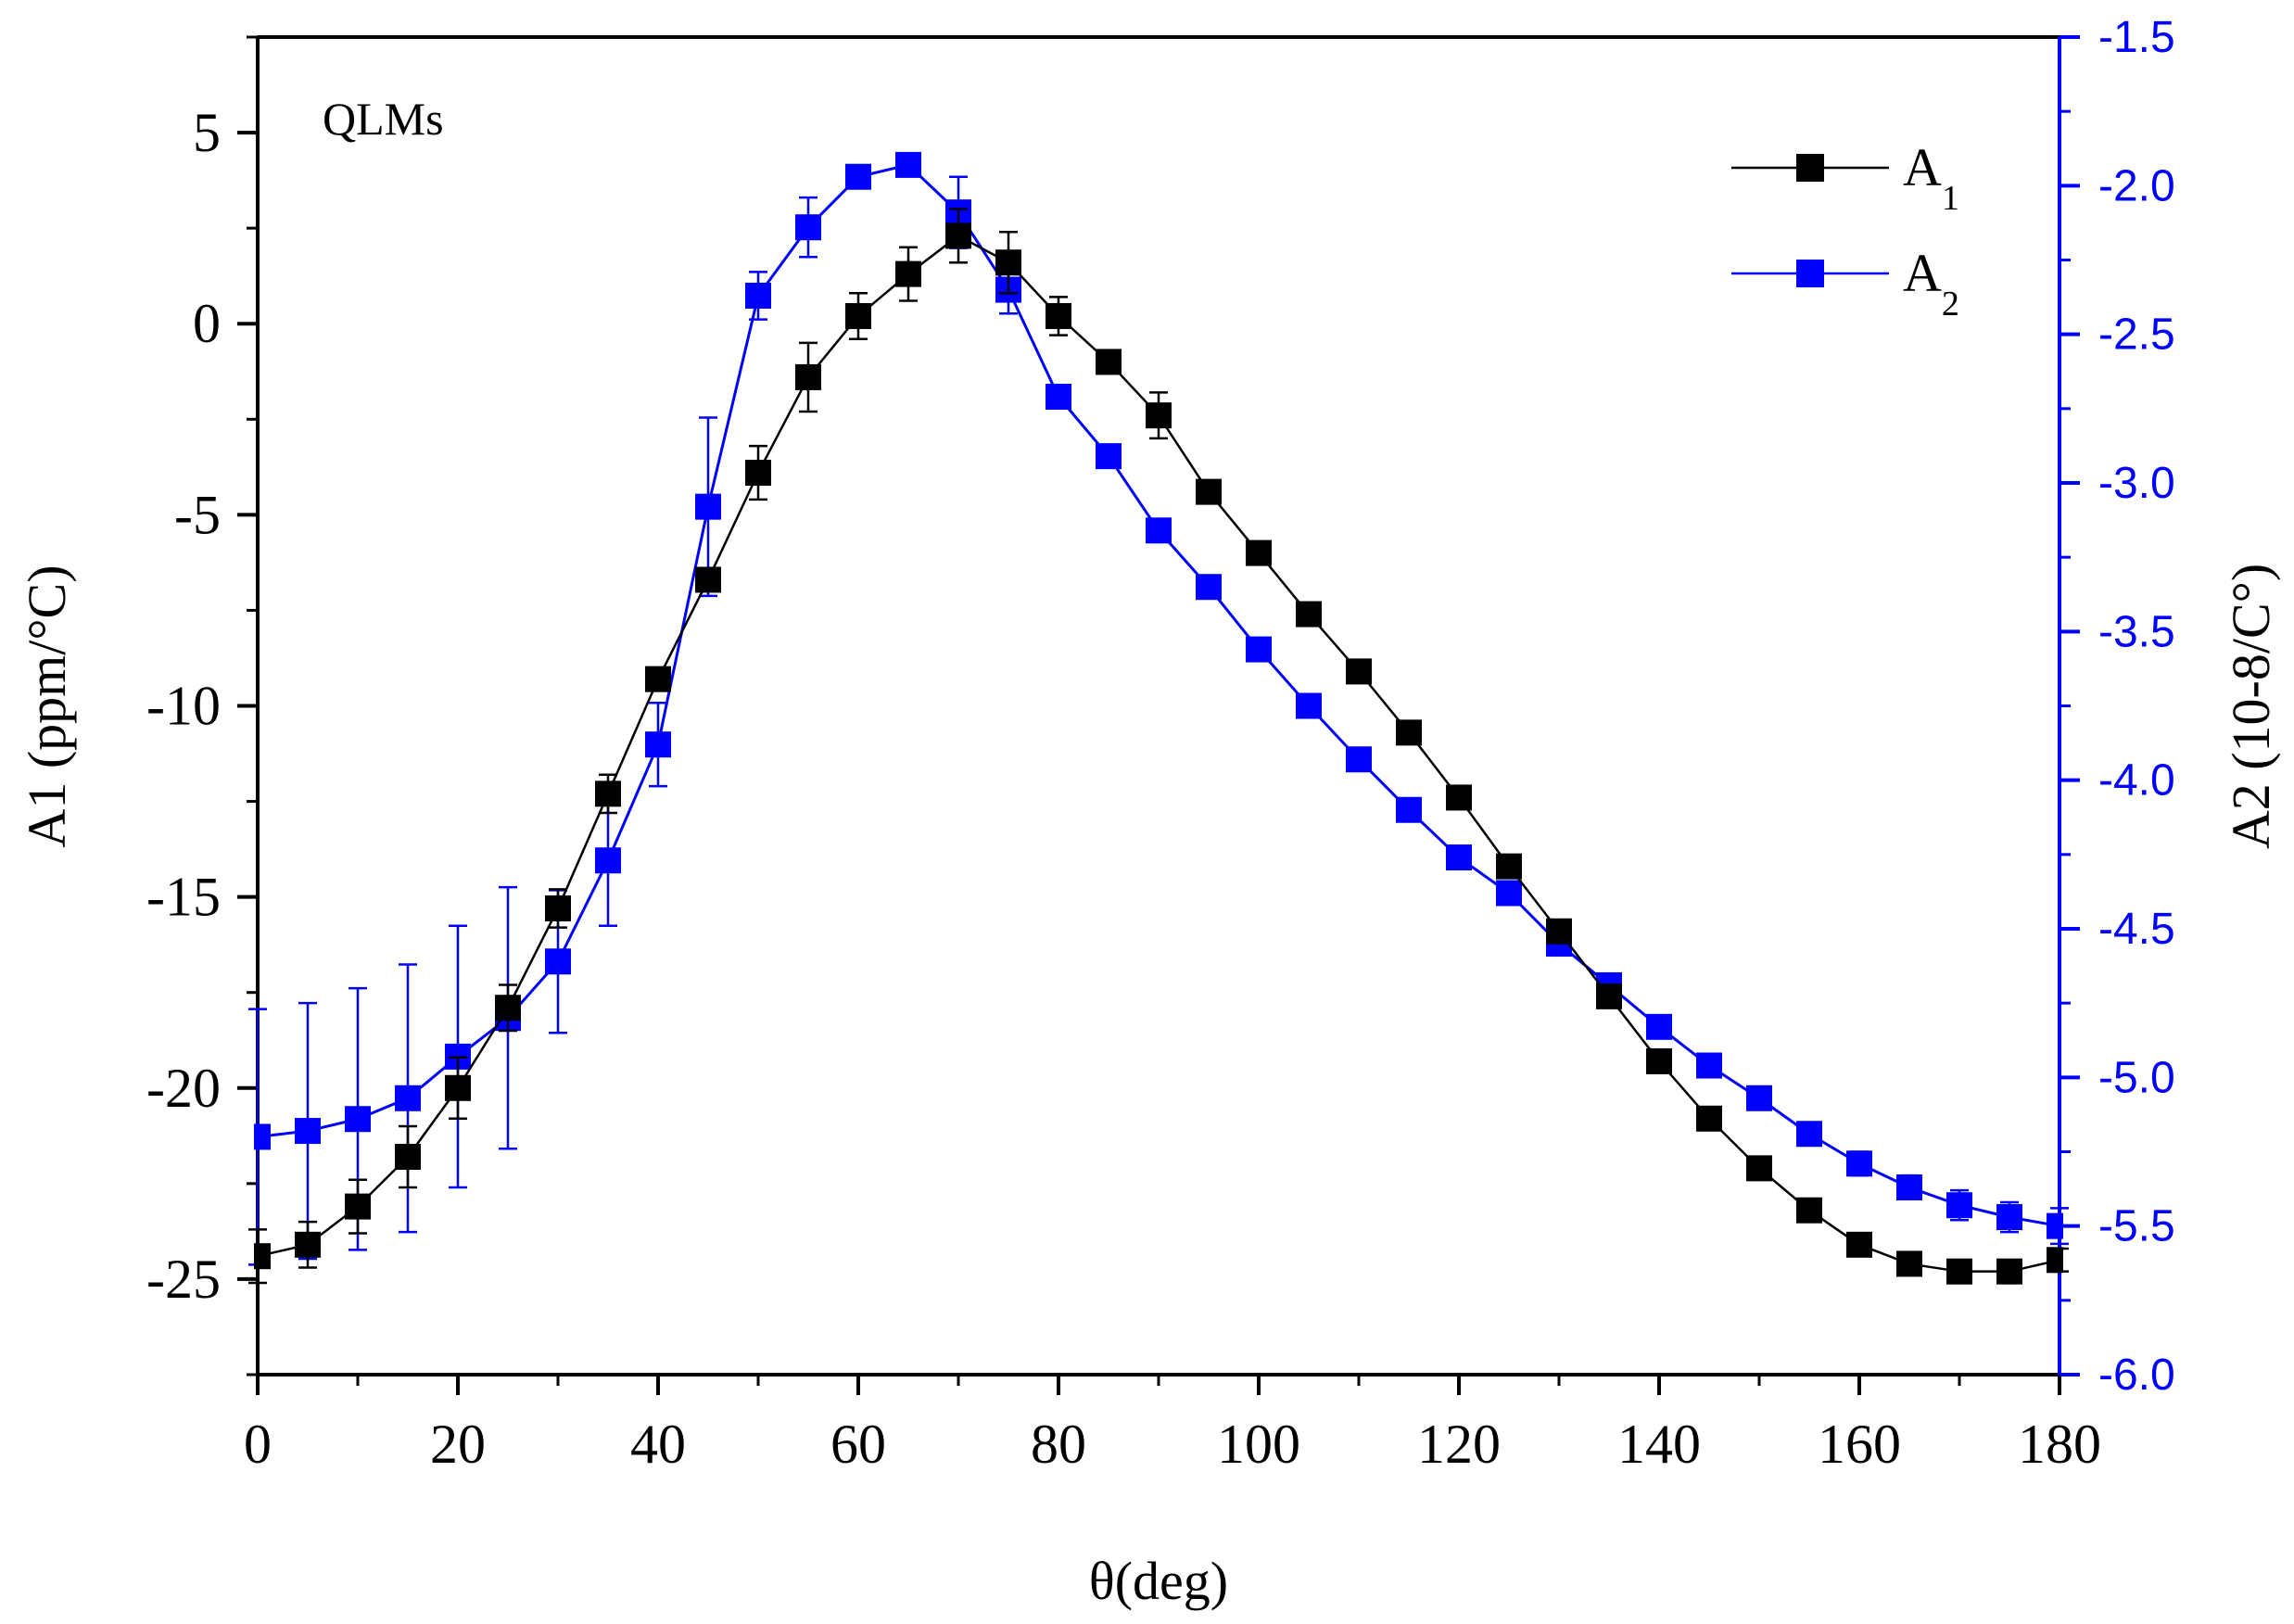 This screenshot has height=1624, width=2294. I want to click on y-right-tick-label: -2.0, so click(2136, 185).